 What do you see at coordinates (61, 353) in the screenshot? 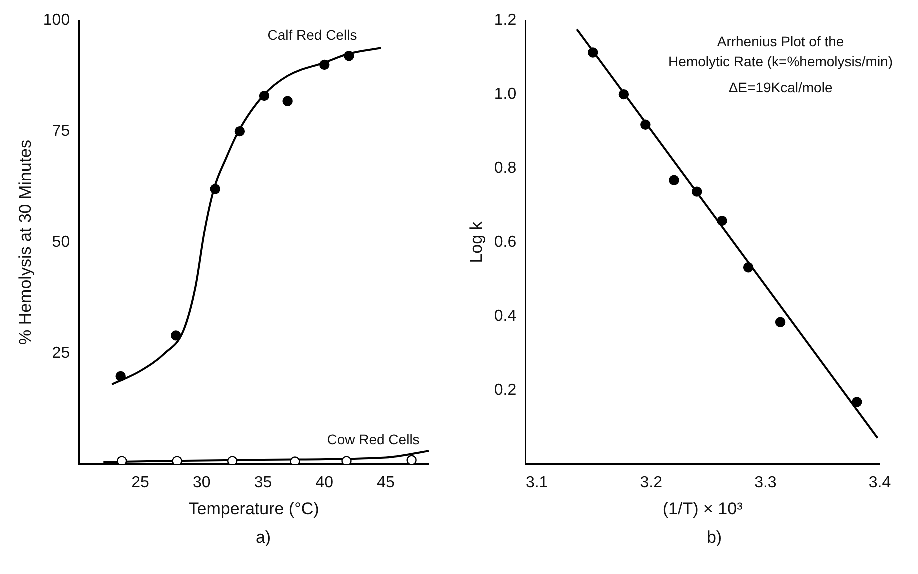
I see `y-tick-label: 25` at bounding box center [61, 353].